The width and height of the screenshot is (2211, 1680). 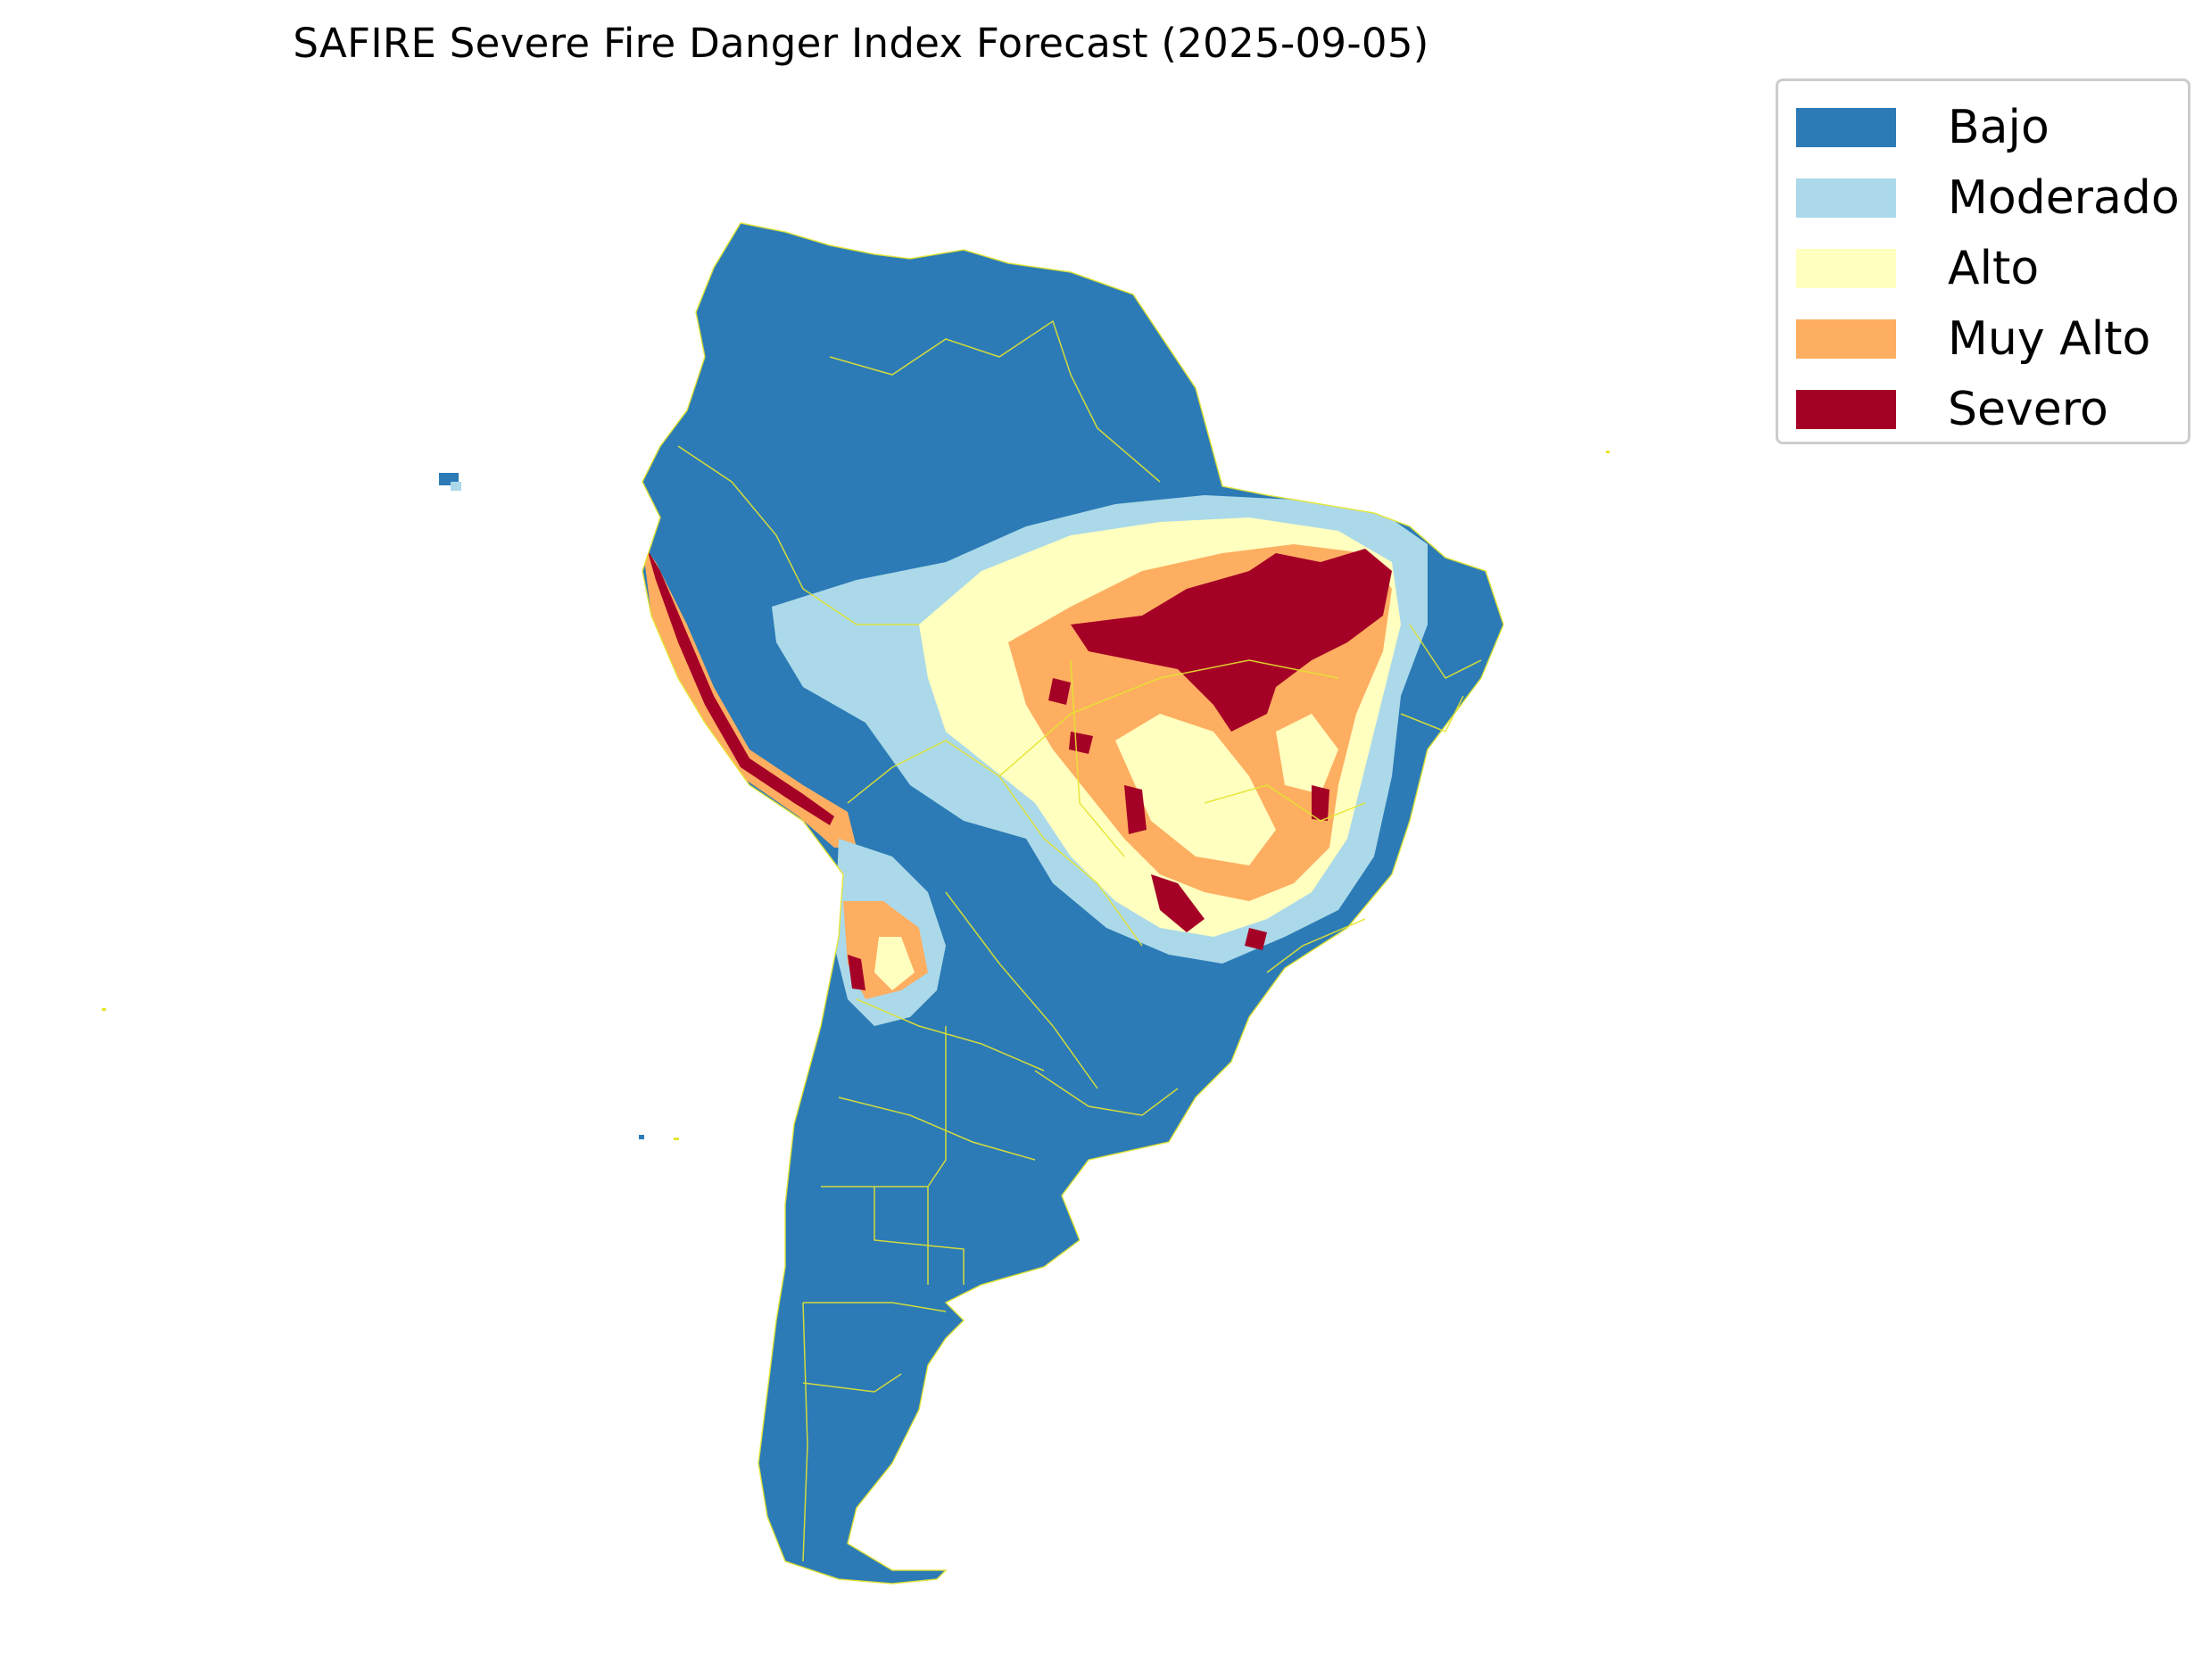 What do you see at coordinates (1846, 339) in the screenshot?
I see `legend-swatch-muy-alto` at bounding box center [1846, 339].